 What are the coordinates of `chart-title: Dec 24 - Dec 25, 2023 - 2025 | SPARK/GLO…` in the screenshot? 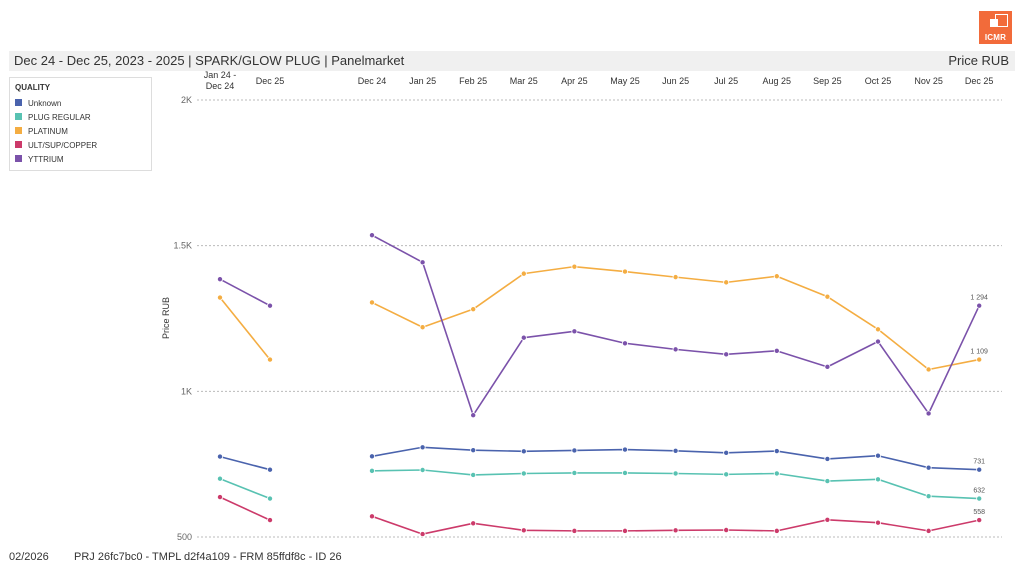 It's located at (209, 60).